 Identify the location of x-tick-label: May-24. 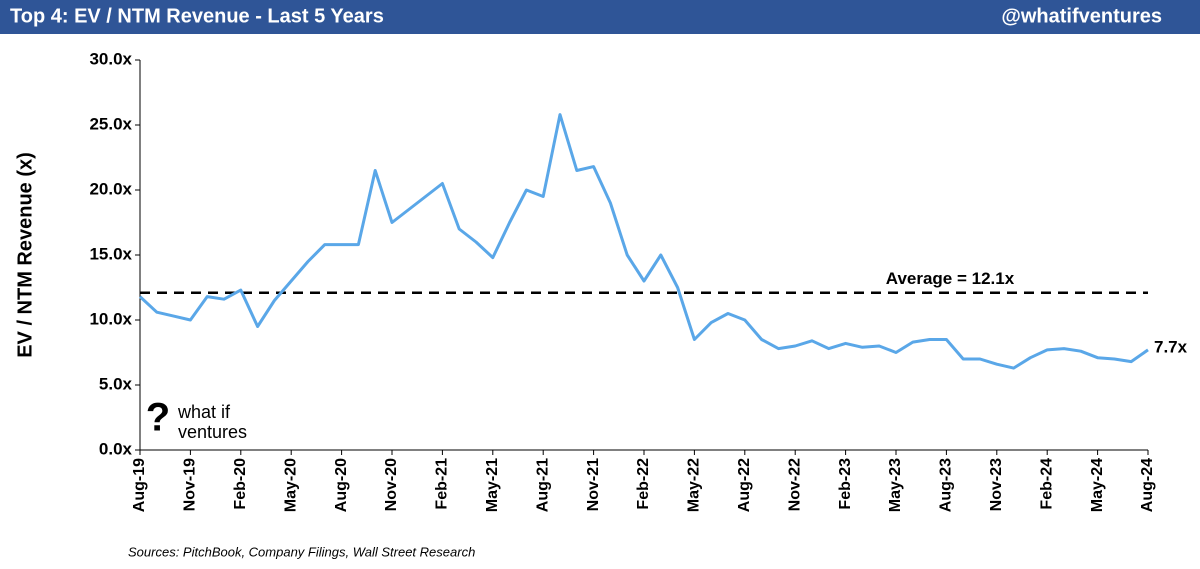
(1097, 485).